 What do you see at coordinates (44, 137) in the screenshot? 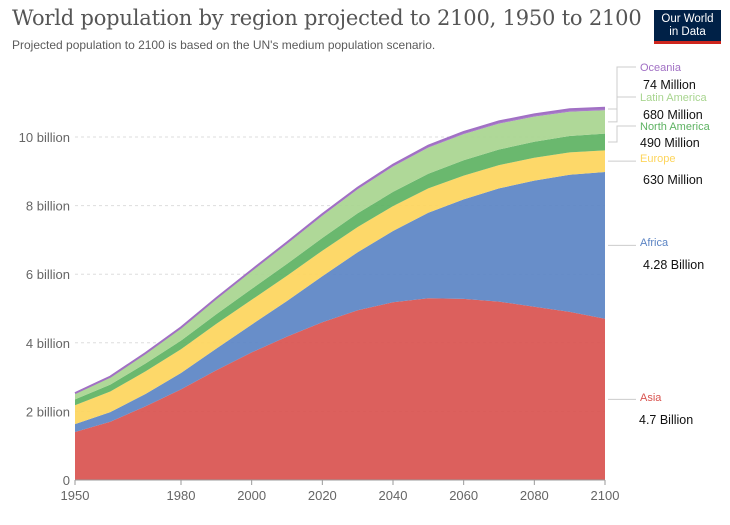
I see `y-tick-label: 10 billion` at bounding box center [44, 137].